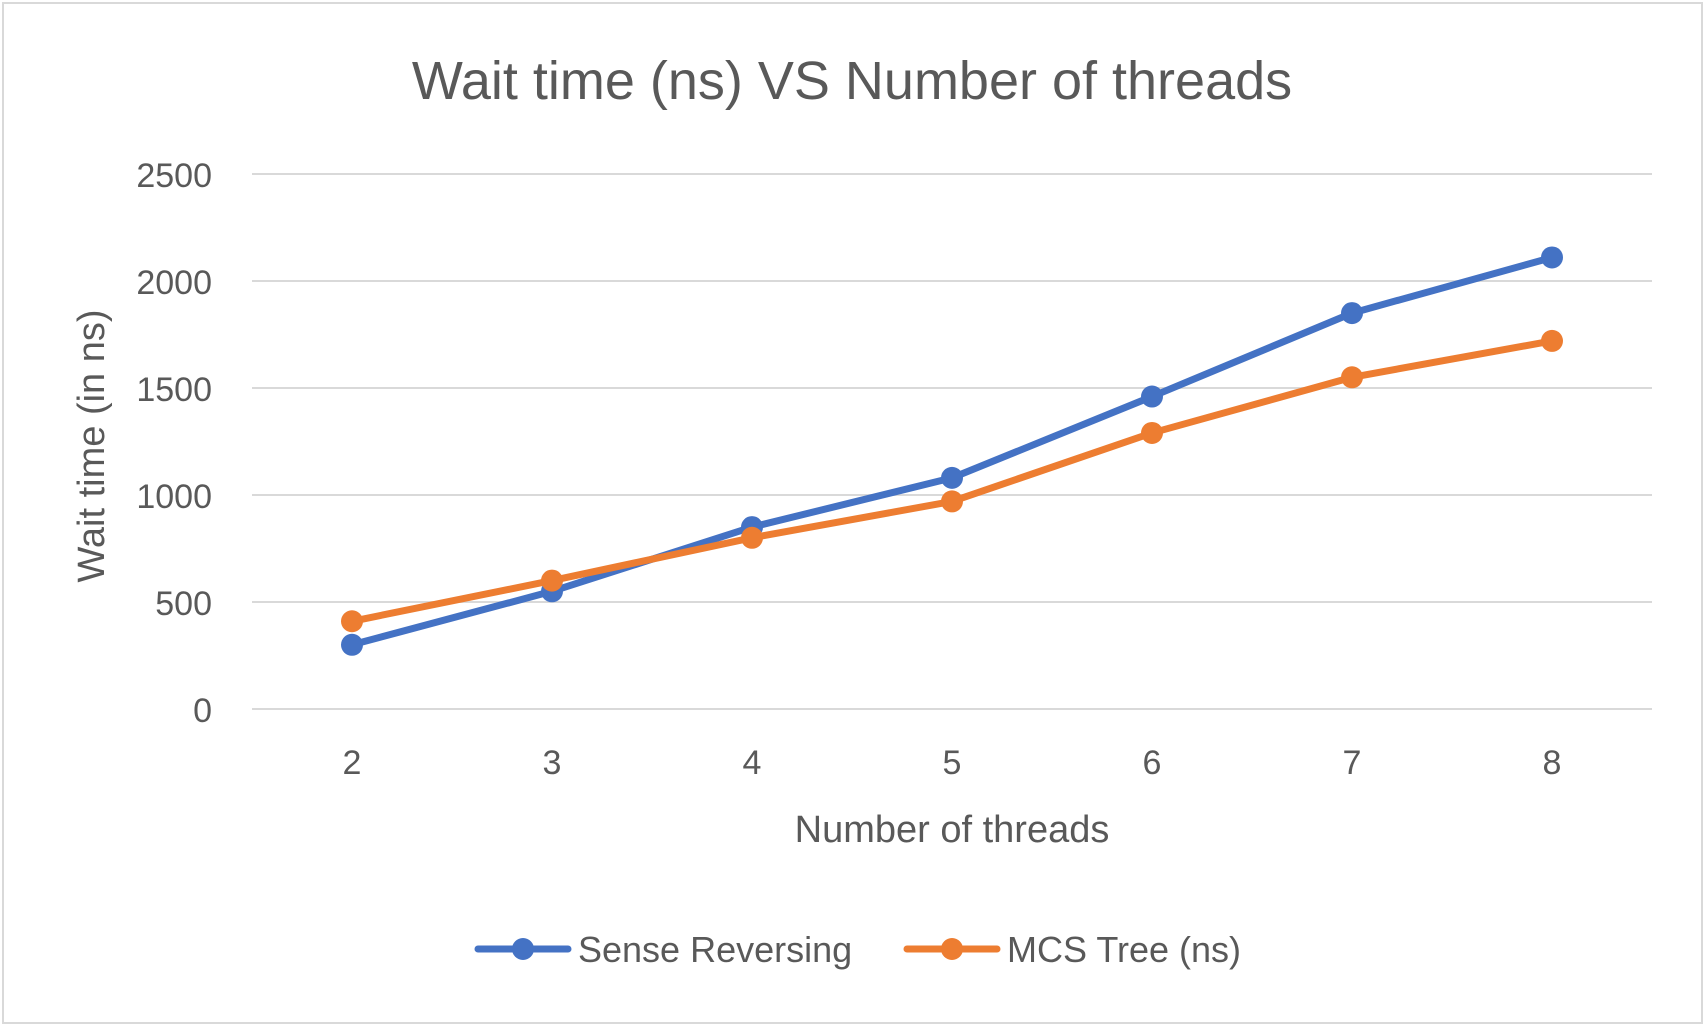 The width and height of the screenshot is (1705, 1031). I want to click on legend-item: Sense Reversing, so click(663, 949).